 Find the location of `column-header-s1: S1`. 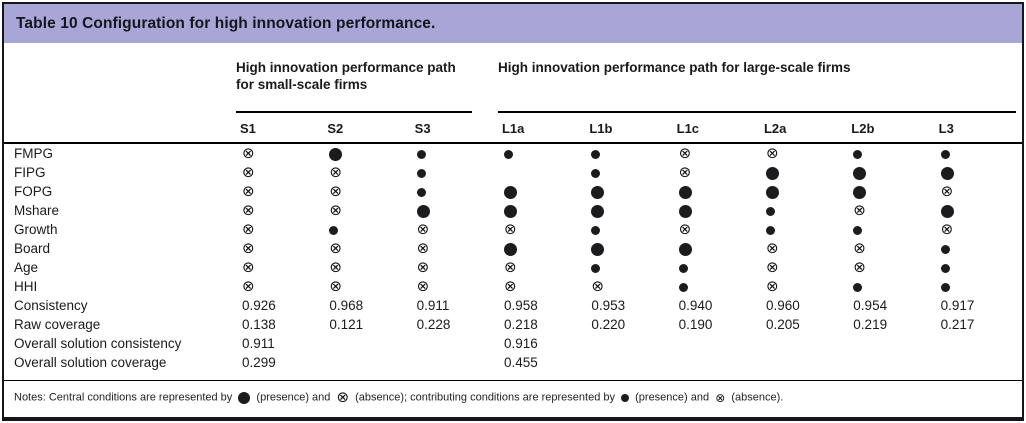

column-header-s1: S1 is located at coordinates (280, 128).